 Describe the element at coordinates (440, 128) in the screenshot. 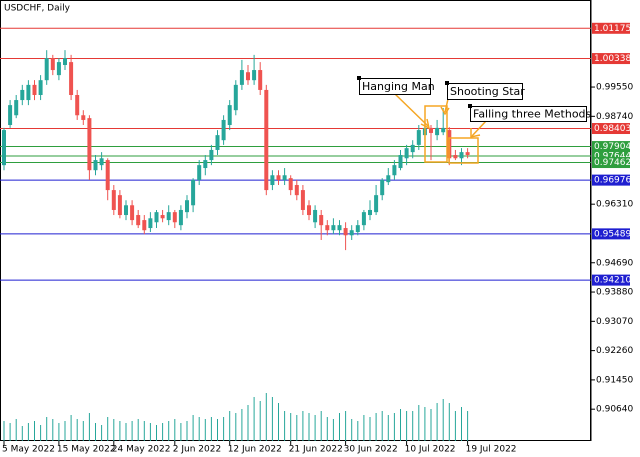

I see `annotations` at that location.